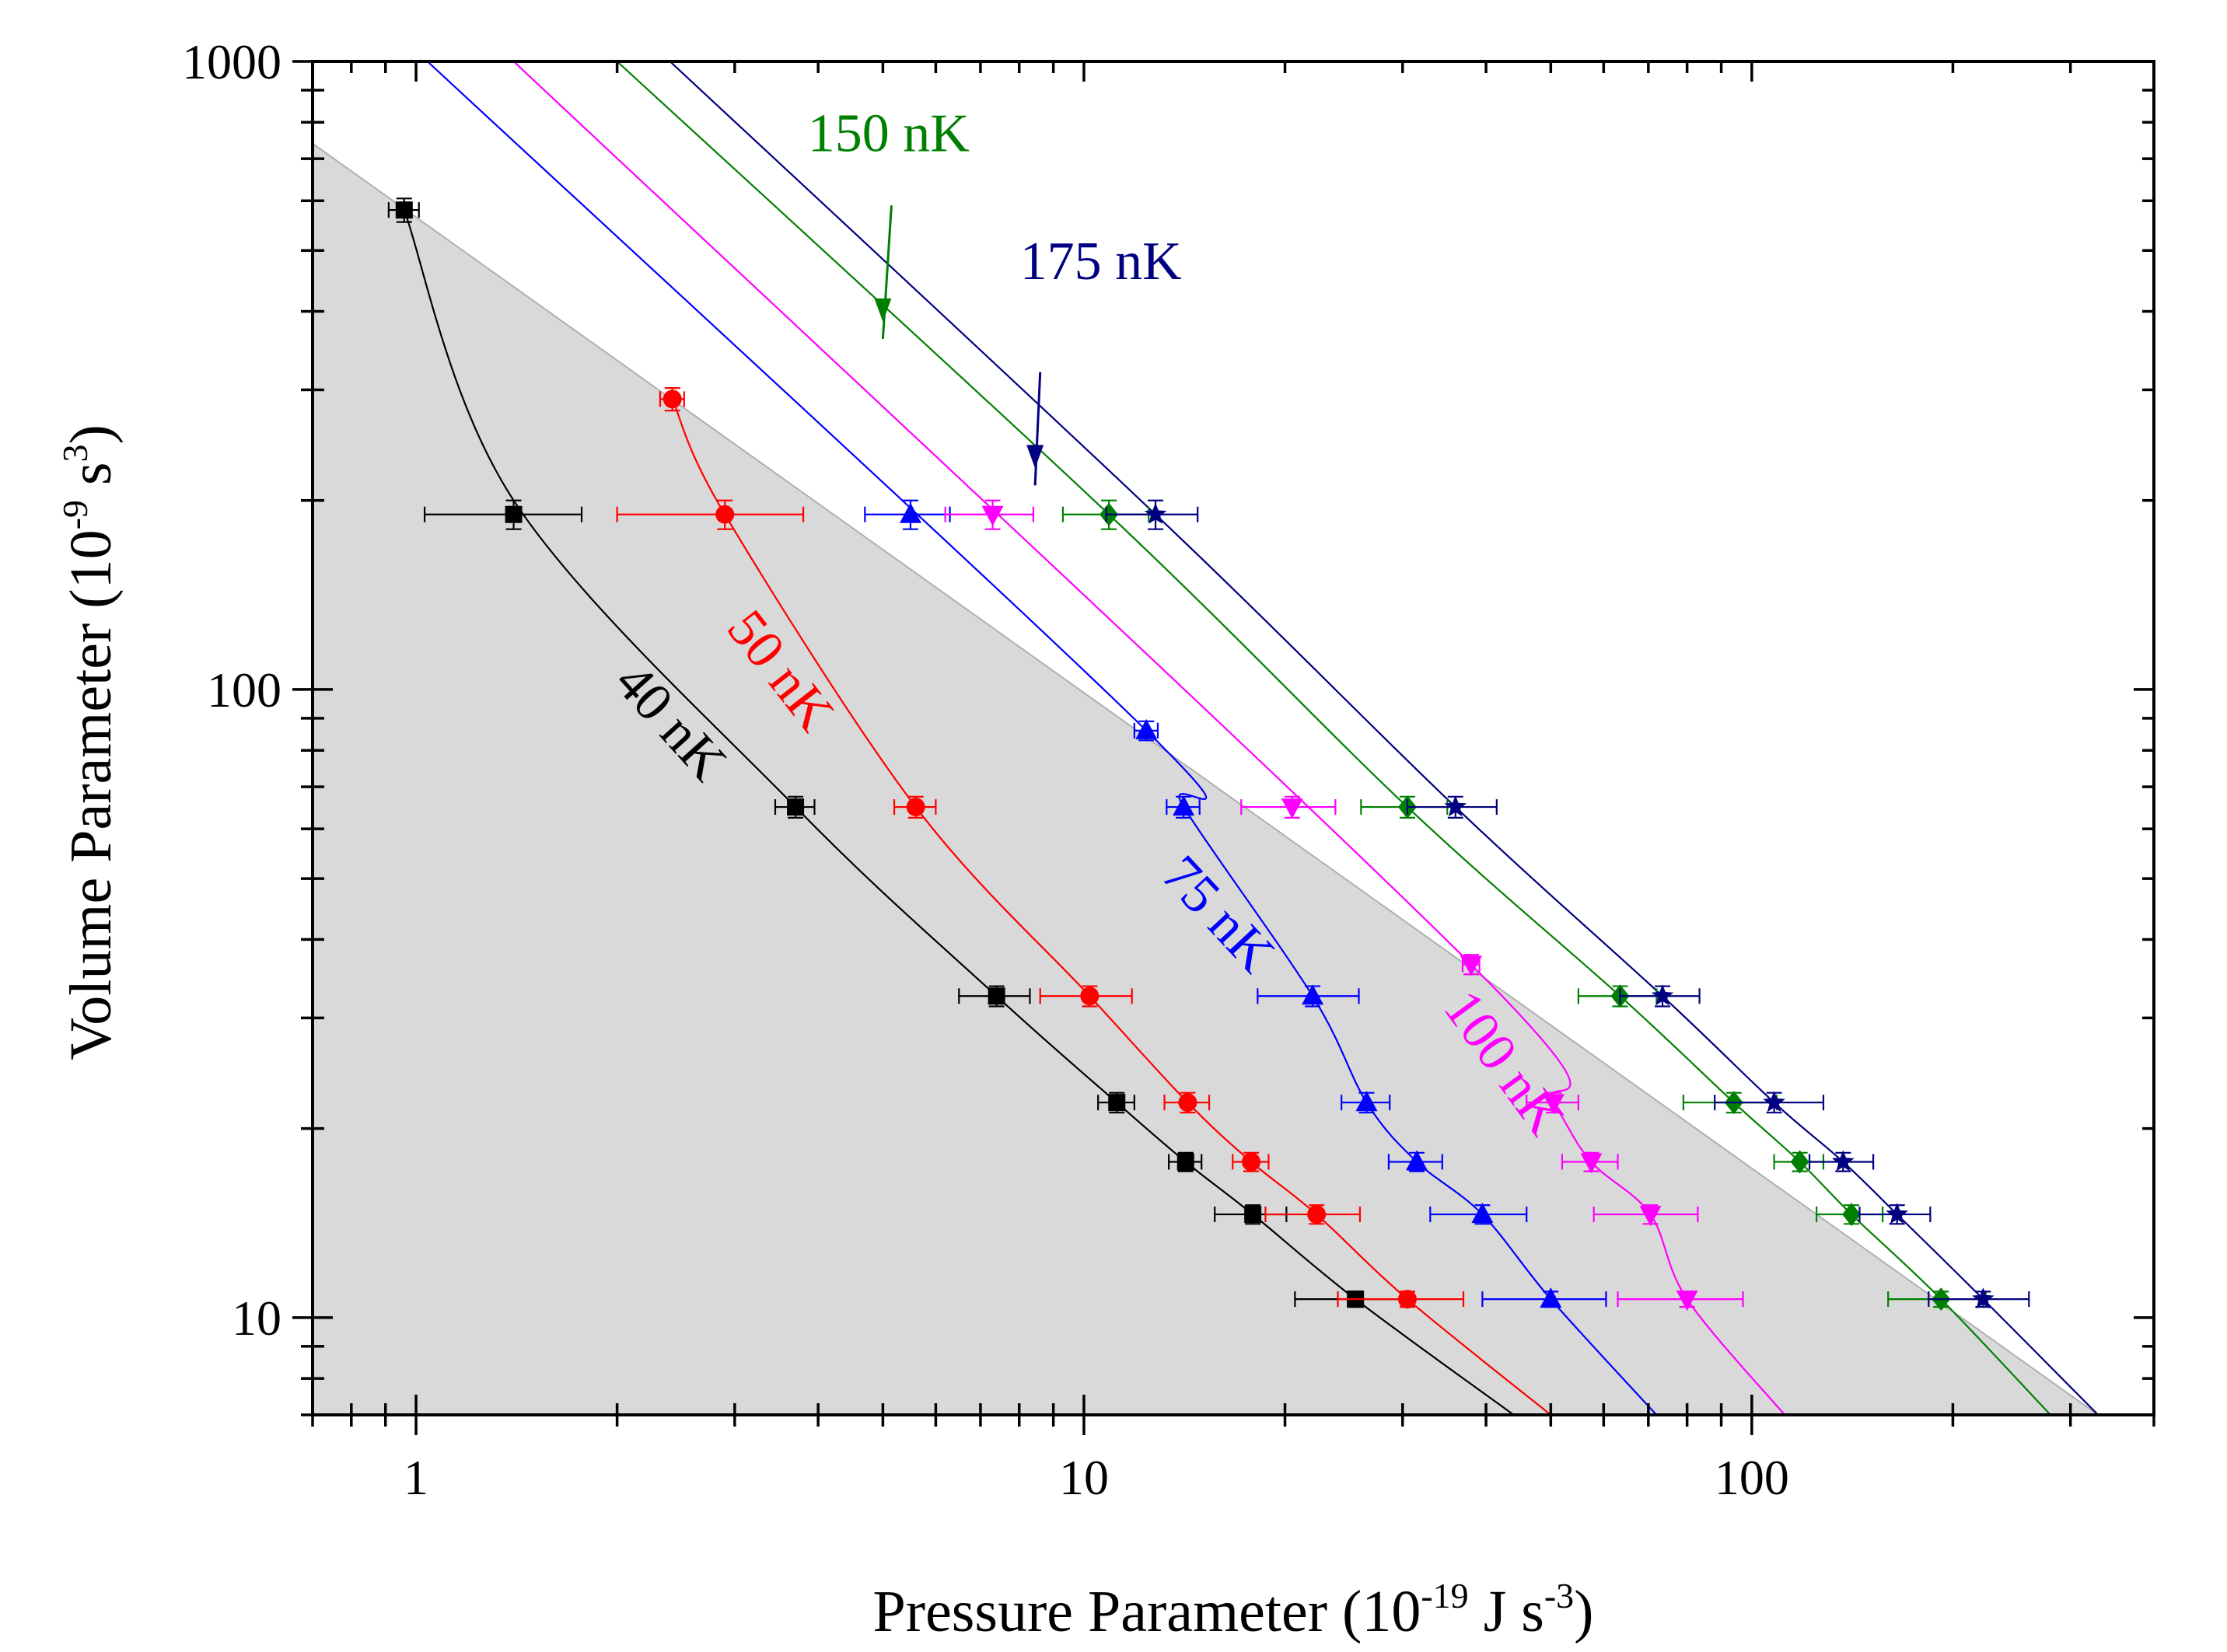 This screenshot has height=1652, width=2227. I want to click on label-150-nk: 150 nK, so click(889, 133).